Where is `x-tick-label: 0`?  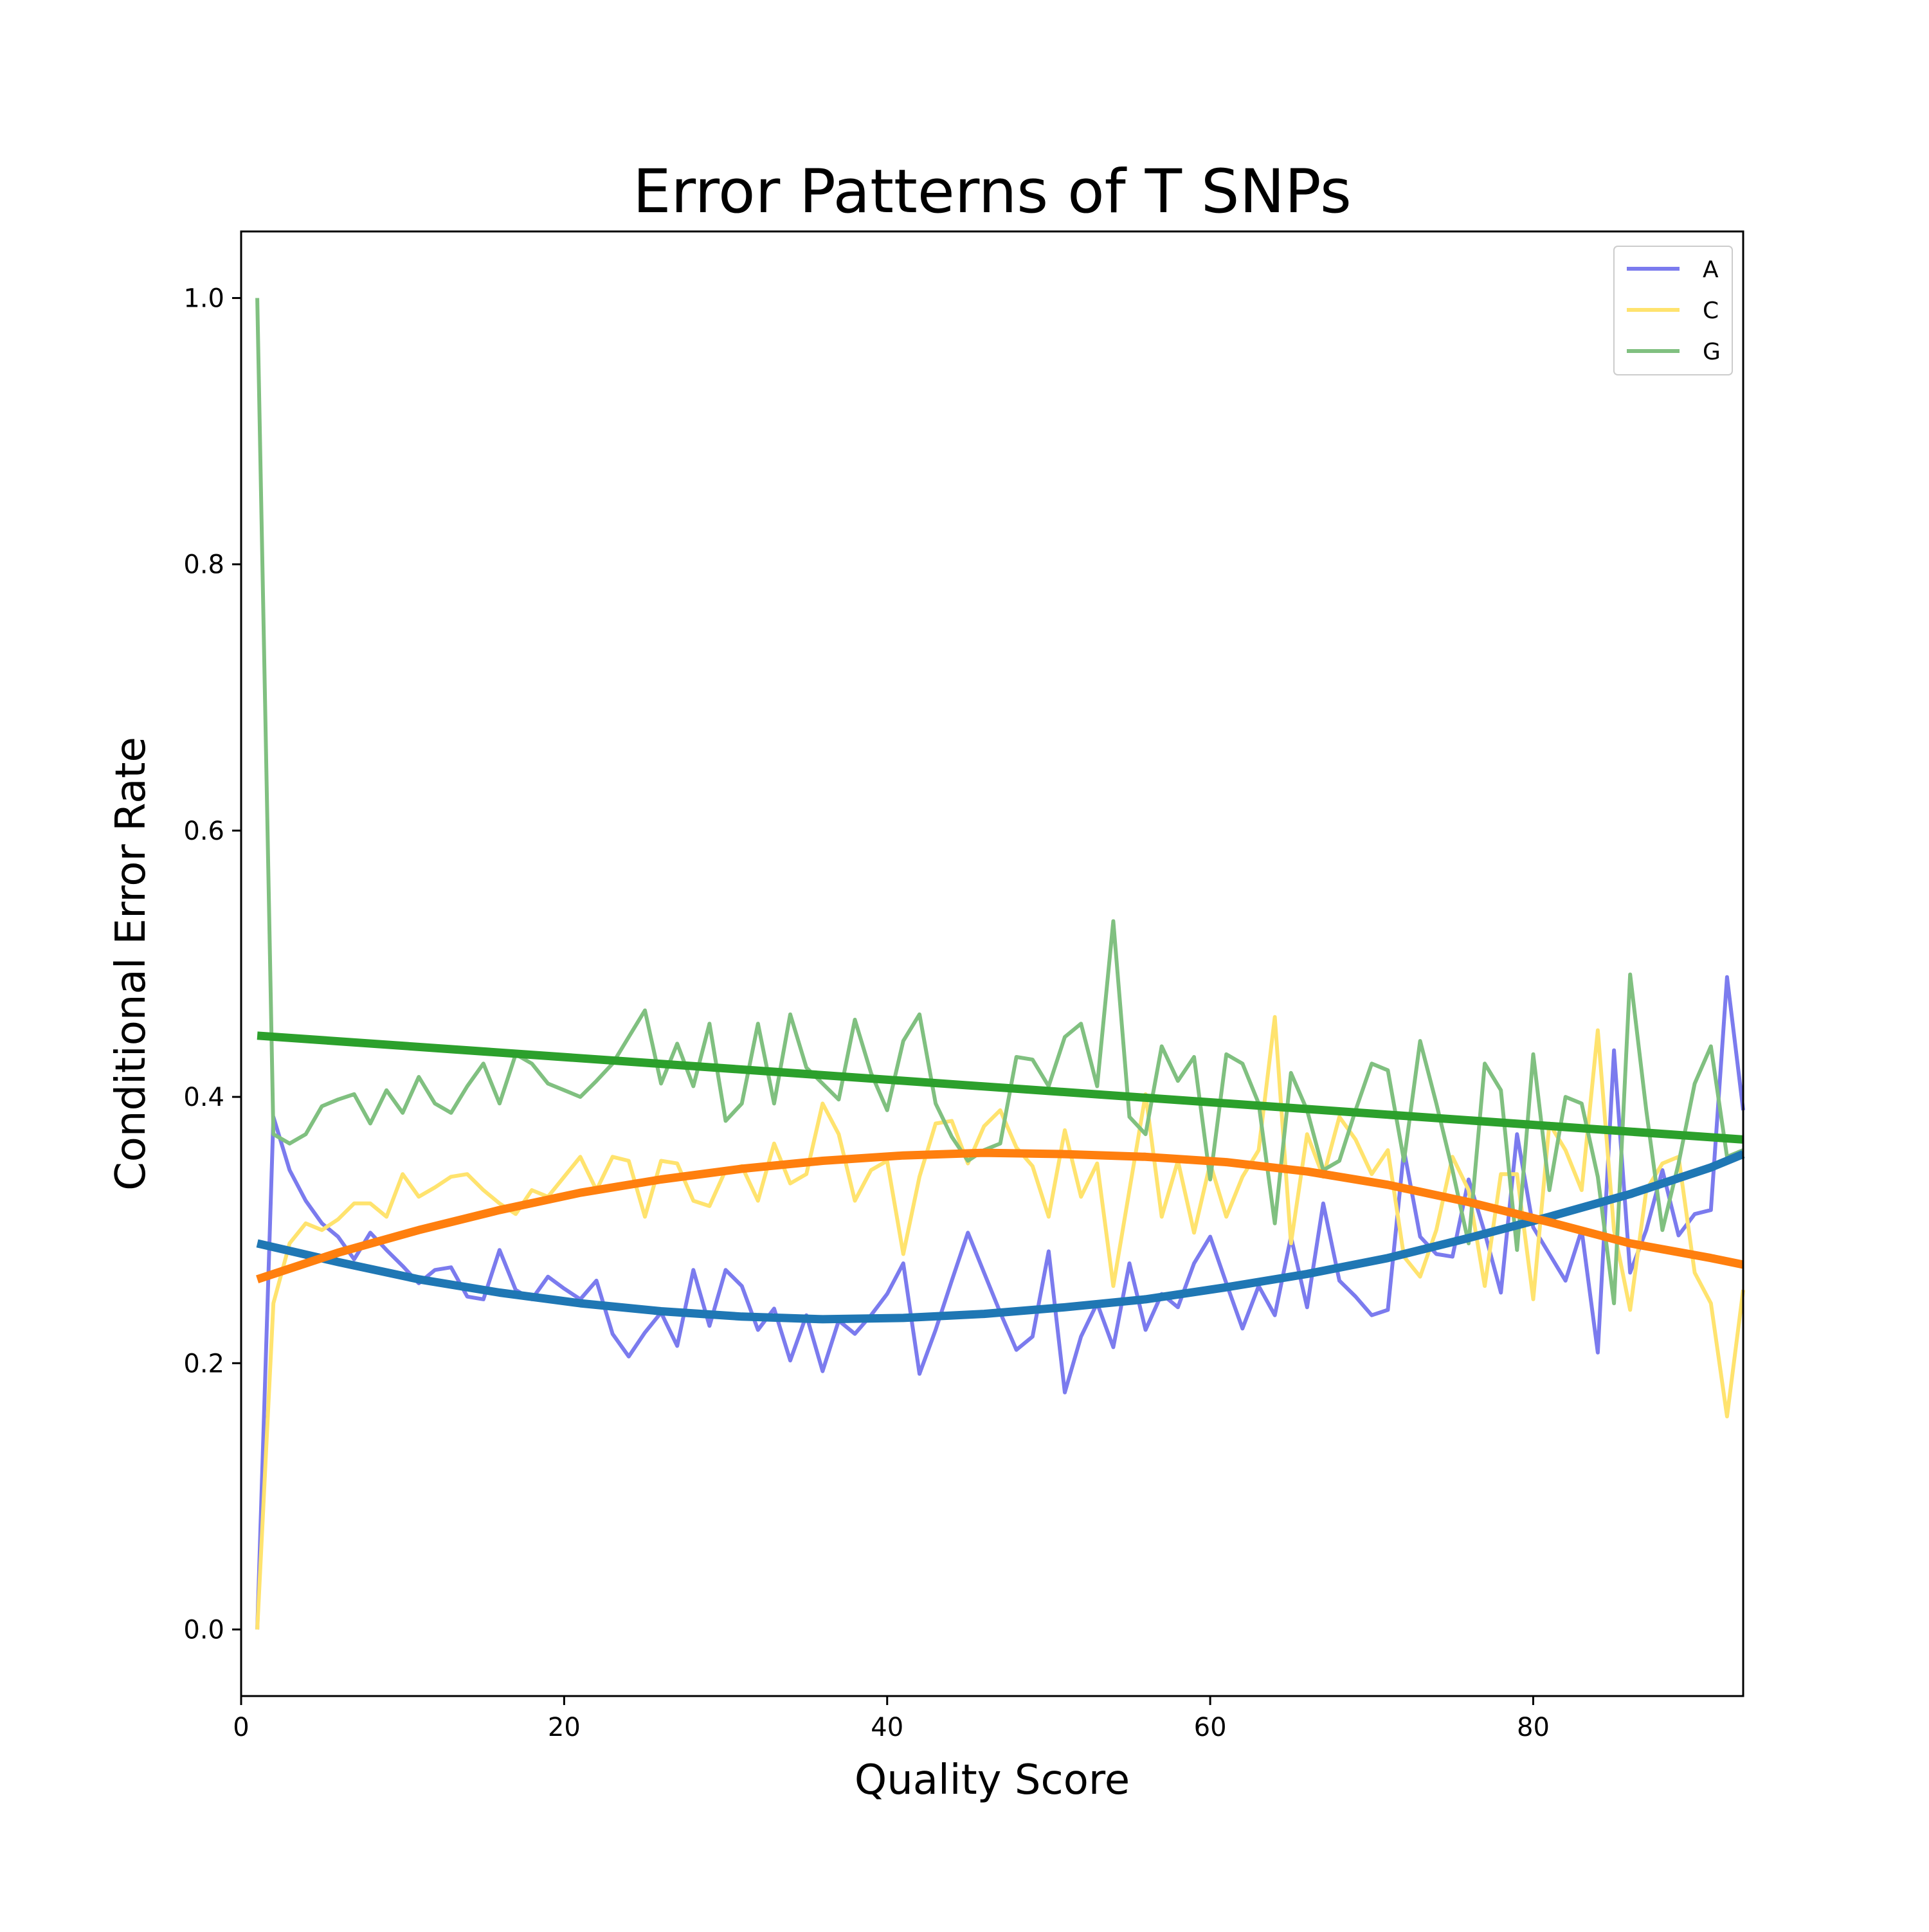 x-tick-label: 0 is located at coordinates (241, 1727).